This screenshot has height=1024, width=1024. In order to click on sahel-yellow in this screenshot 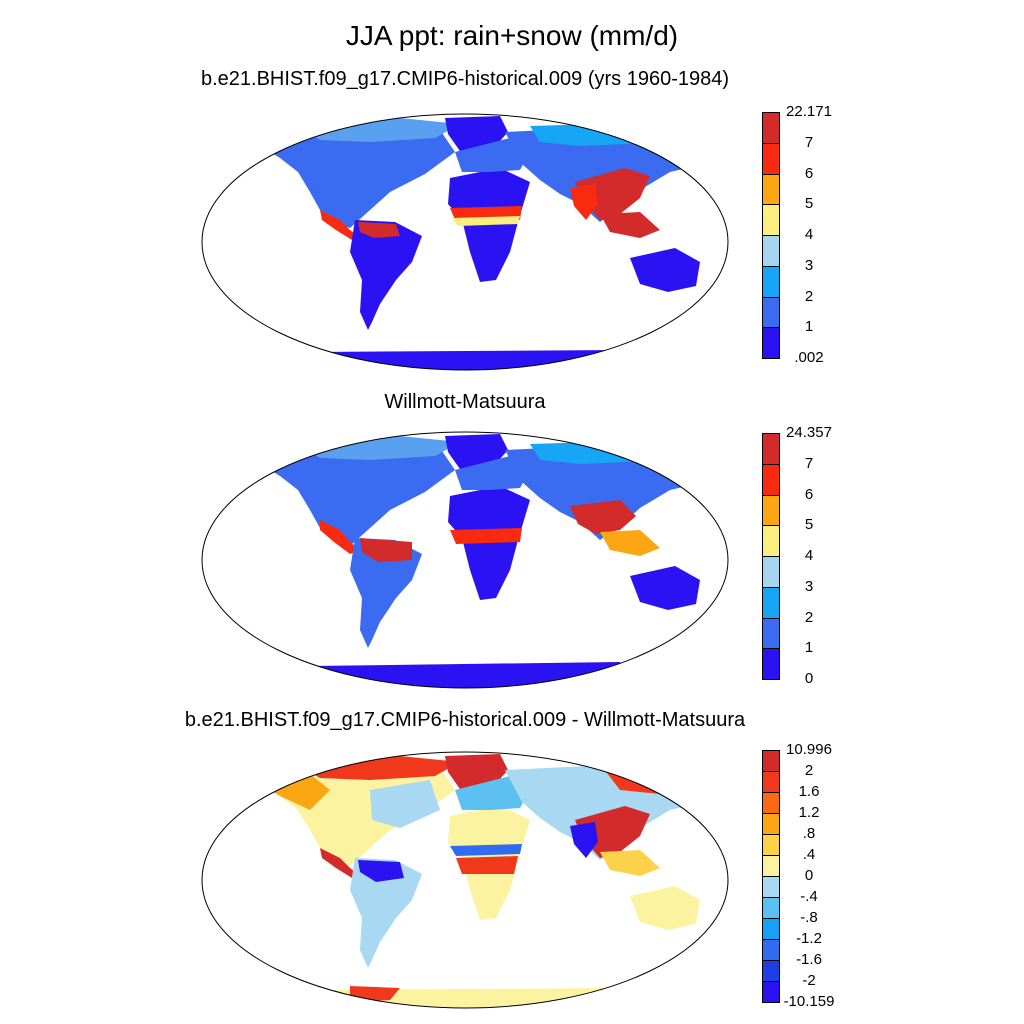, I will do `click(486, 221)`.